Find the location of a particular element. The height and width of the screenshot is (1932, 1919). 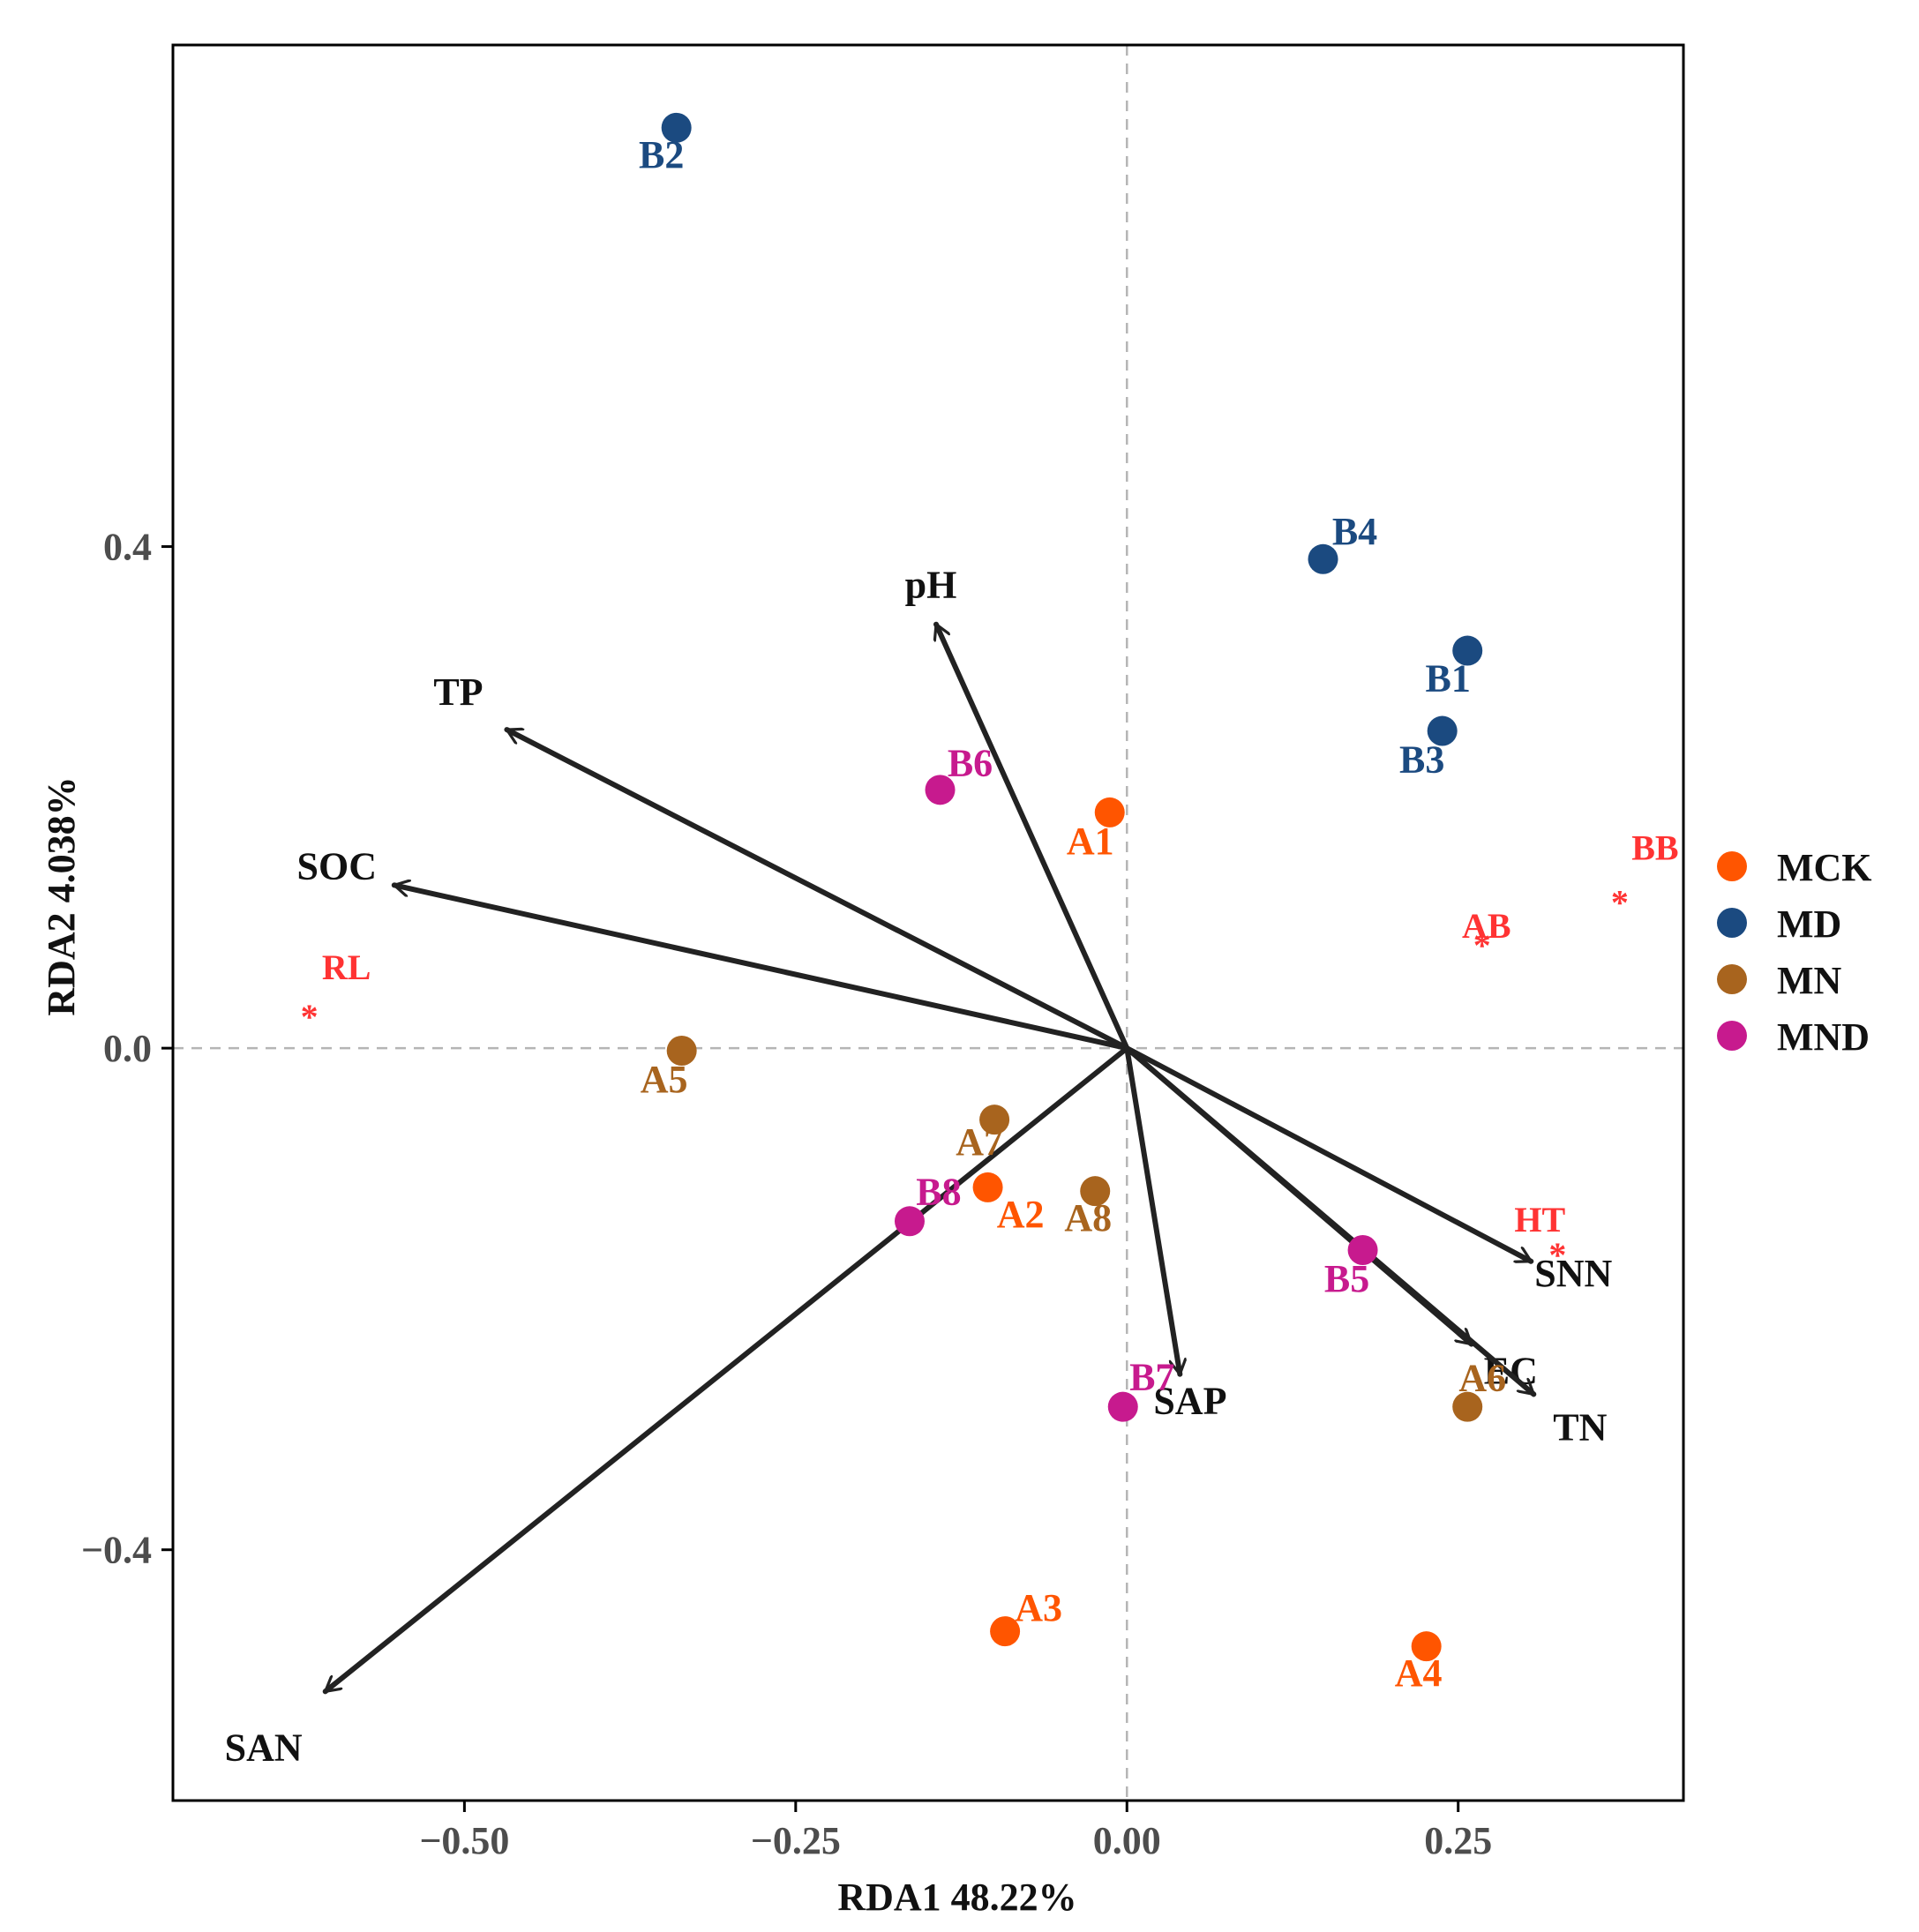

x-tick-label: −0.25 is located at coordinates (796, 1840).